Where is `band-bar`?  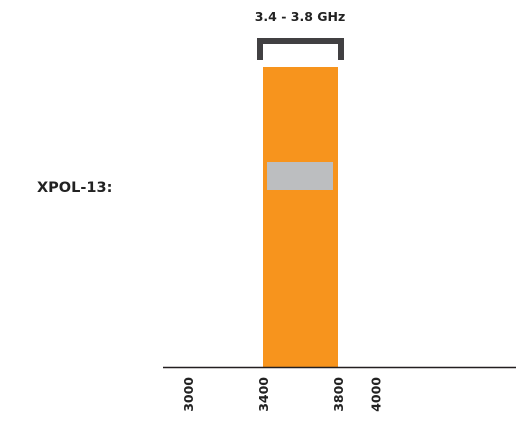 band-bar is located at coordinates (300, 217).